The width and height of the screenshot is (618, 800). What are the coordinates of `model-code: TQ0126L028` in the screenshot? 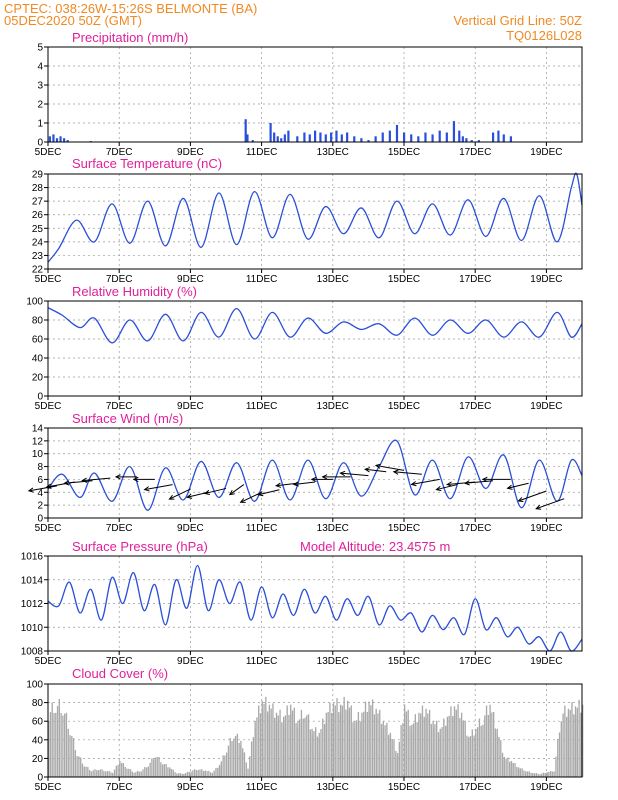 It's located at (544, 35).